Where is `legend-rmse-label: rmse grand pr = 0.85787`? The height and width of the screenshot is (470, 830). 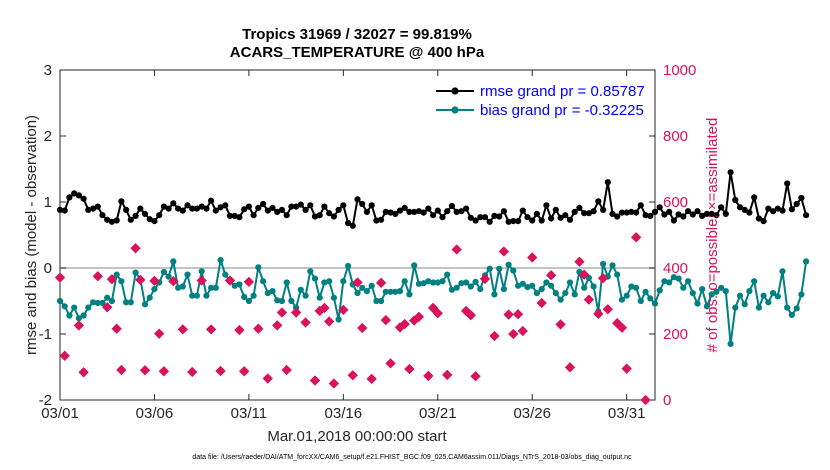
legend-rmse-label: rmse grand pr = 0.85787 is located at coordinates (562, 91).